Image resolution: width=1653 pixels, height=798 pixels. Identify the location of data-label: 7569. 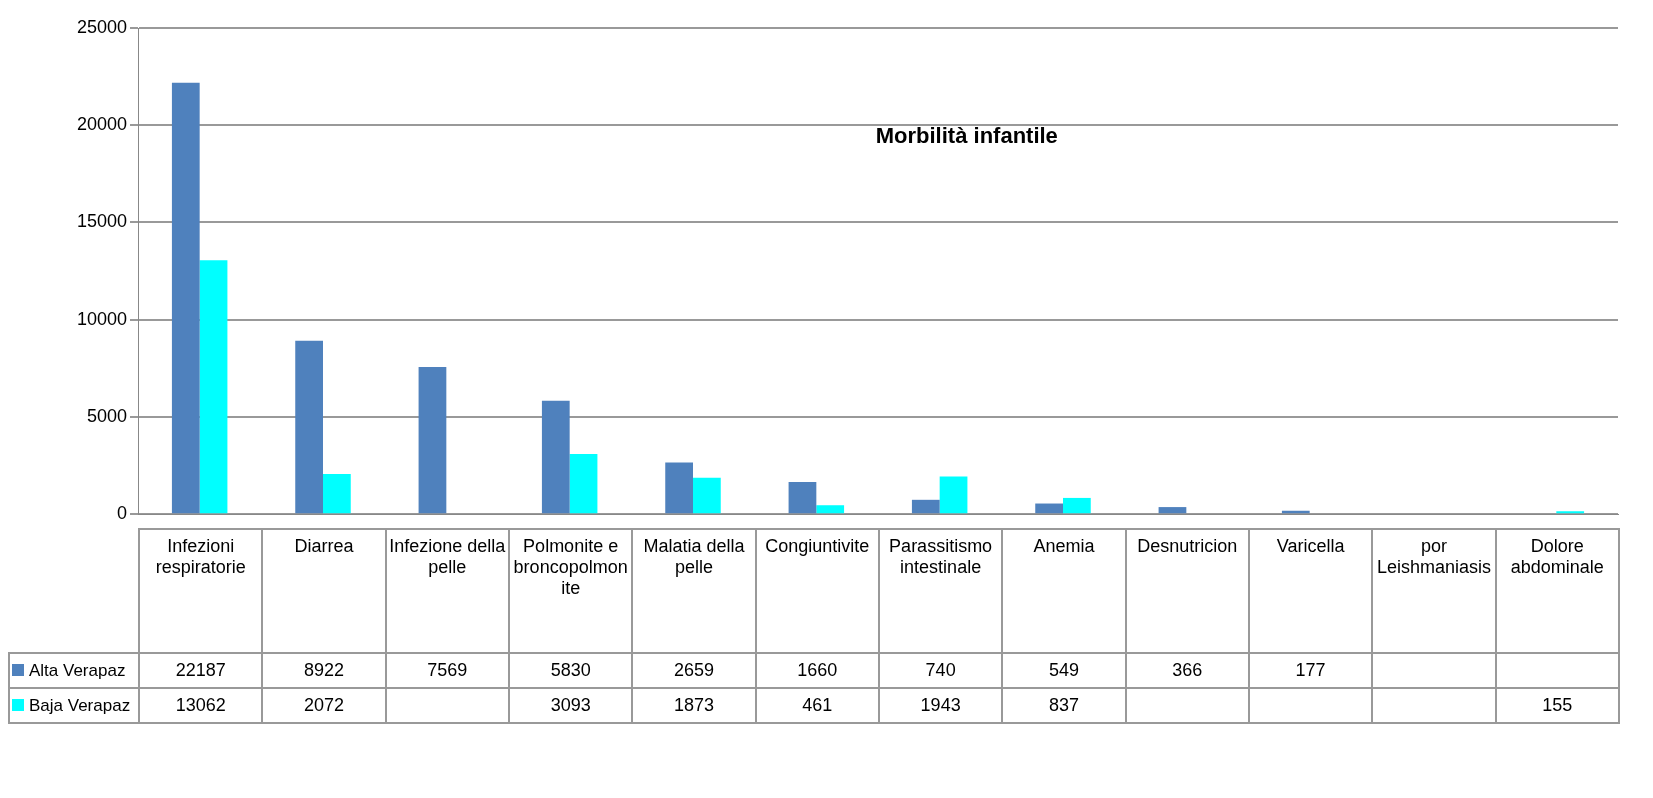
(447, 670).